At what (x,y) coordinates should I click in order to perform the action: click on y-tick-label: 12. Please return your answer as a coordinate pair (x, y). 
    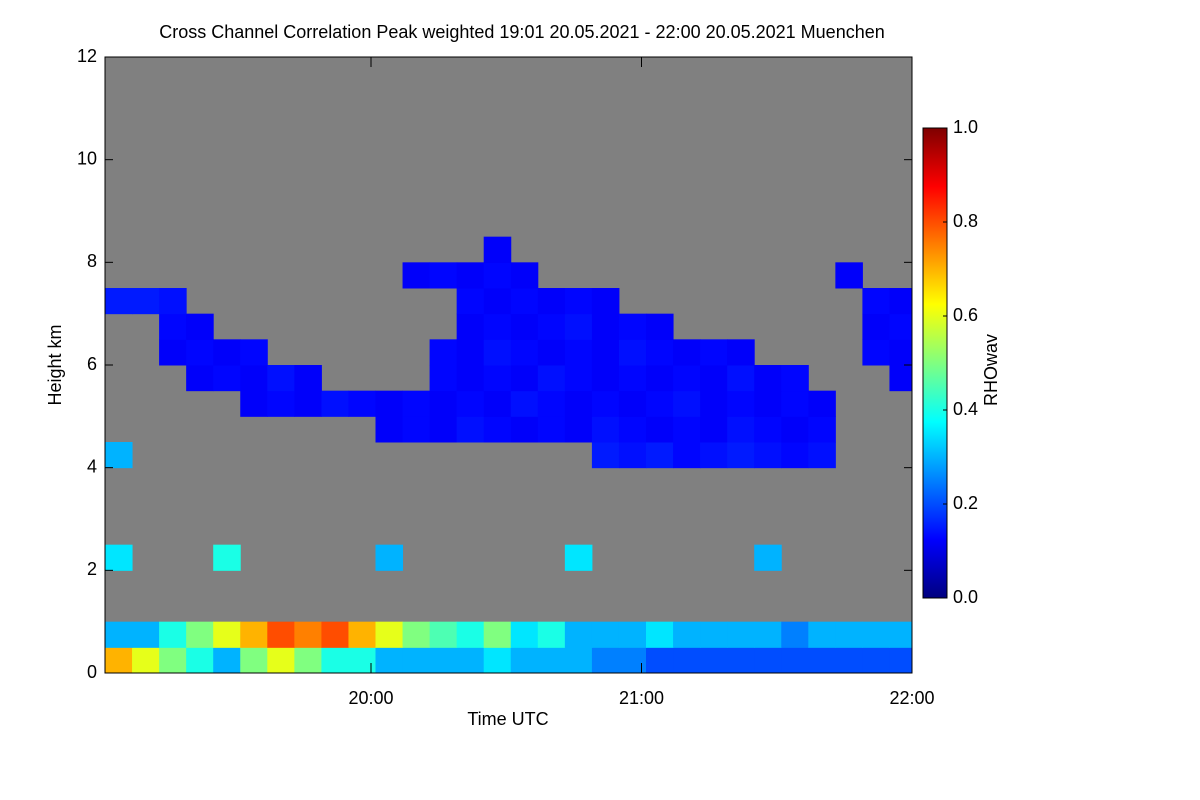
    Looking at the image, I should click on (87, 56).